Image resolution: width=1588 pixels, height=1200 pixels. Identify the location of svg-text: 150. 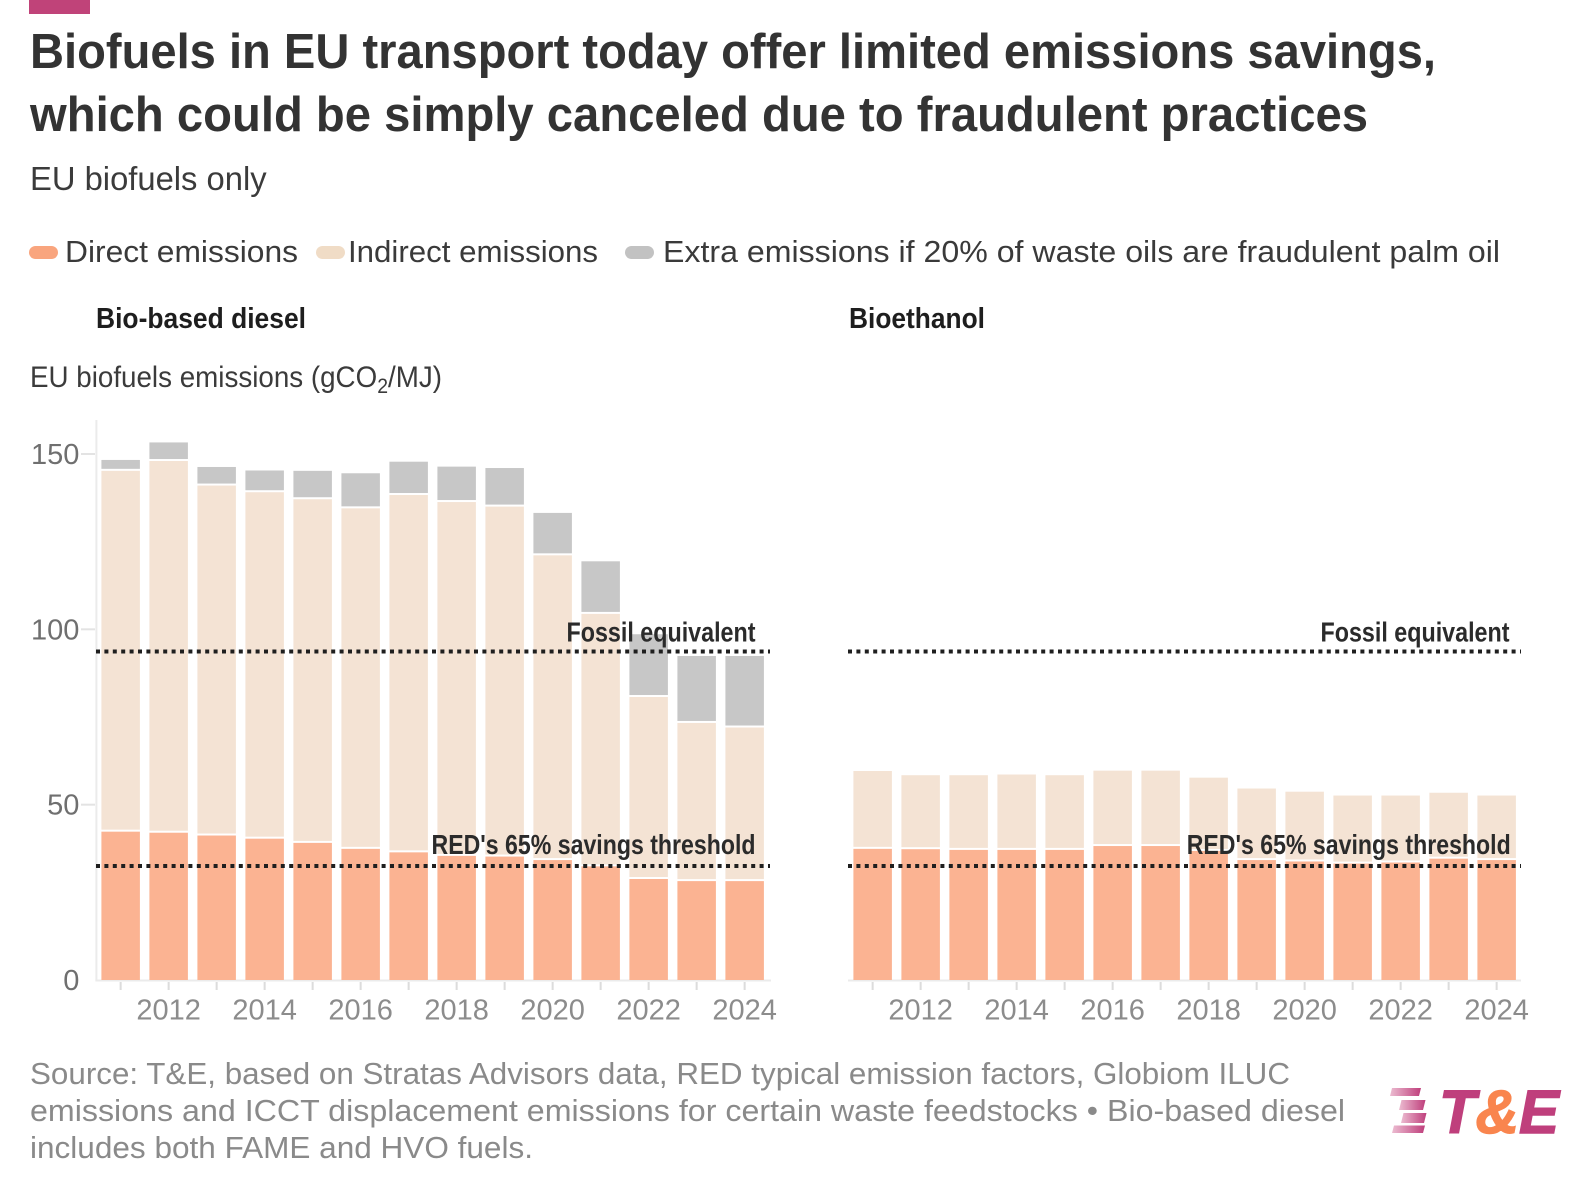
(55, 455).